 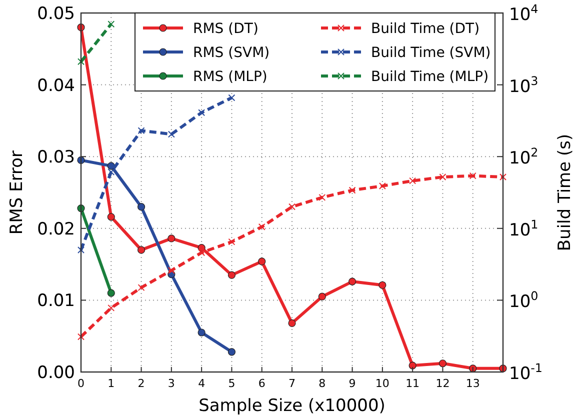 What do you see at coordinates (230, 77) in the screenshot?
I see `legend-label: RMS (MLP)` at bounding box center [230, 77].